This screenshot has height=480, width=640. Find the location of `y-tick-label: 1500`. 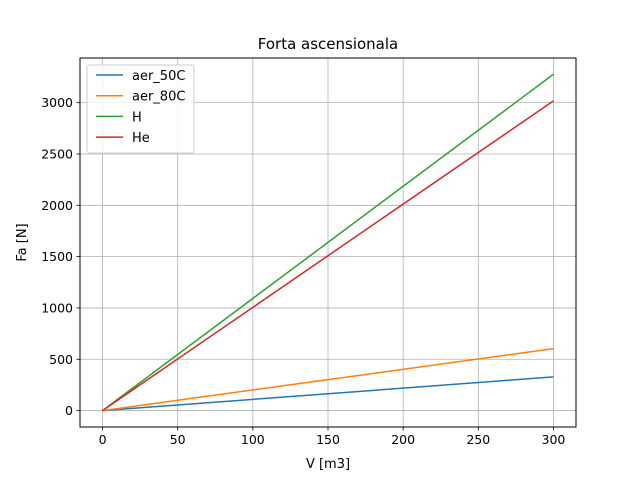

y-tick-label: 1500 is located at coordinates (57, 256).